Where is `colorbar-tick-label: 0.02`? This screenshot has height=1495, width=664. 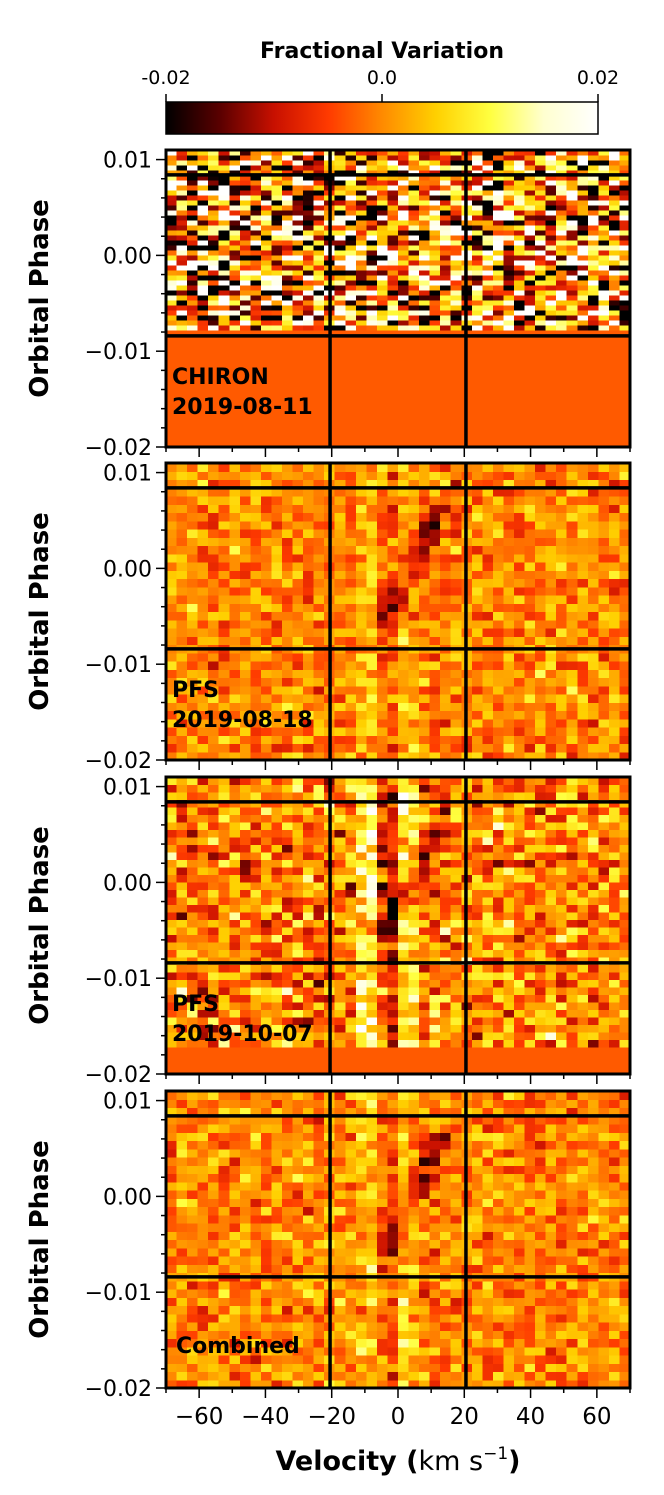
colorbar-tick-label: 0.02 is located at coordinates (598, 78).